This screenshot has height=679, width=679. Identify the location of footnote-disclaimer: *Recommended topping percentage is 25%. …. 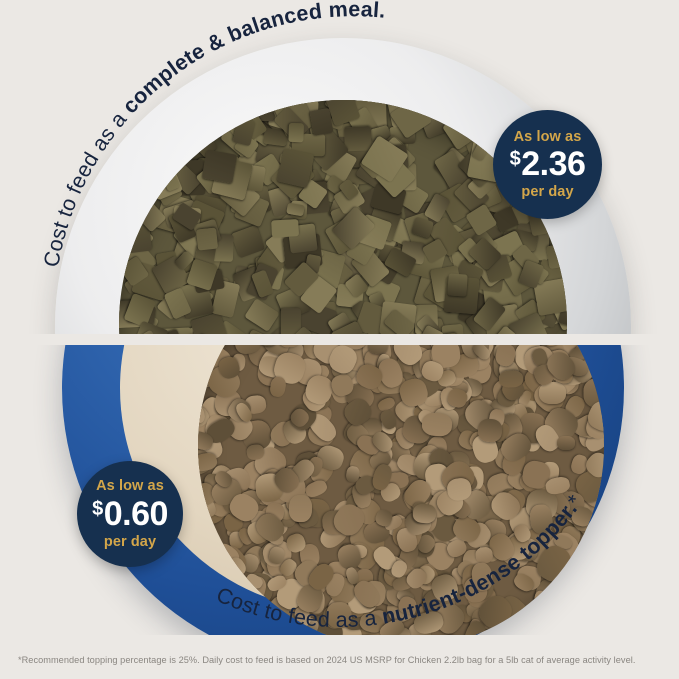
(327, 660).